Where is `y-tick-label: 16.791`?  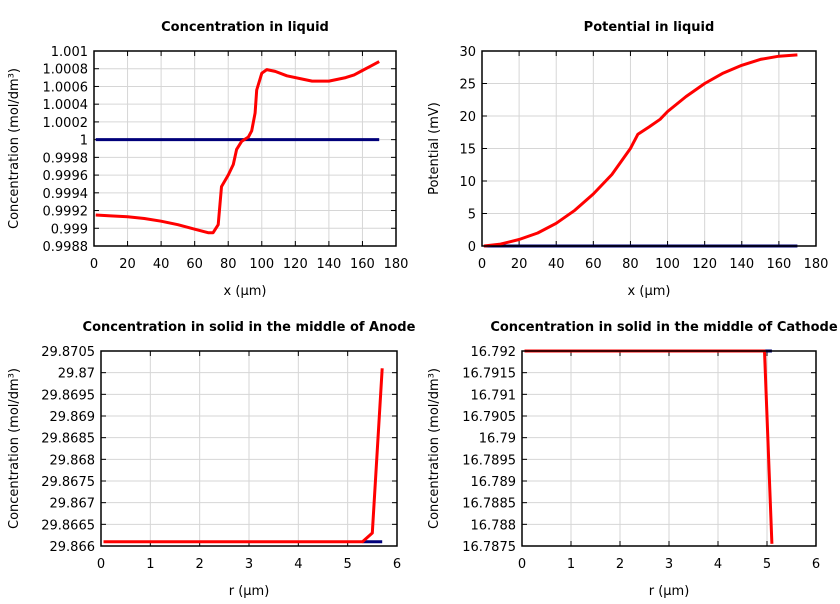
y-tick-label: 16.791 is located at coordinates (494, 395).